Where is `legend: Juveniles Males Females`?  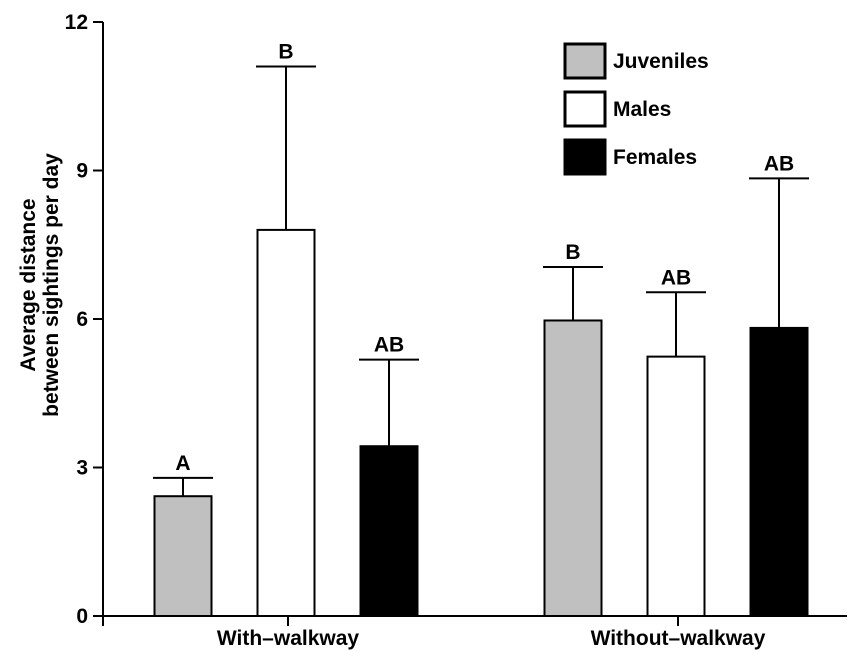 legend: Juveniles Males Females is located at coordinates (636, 109).